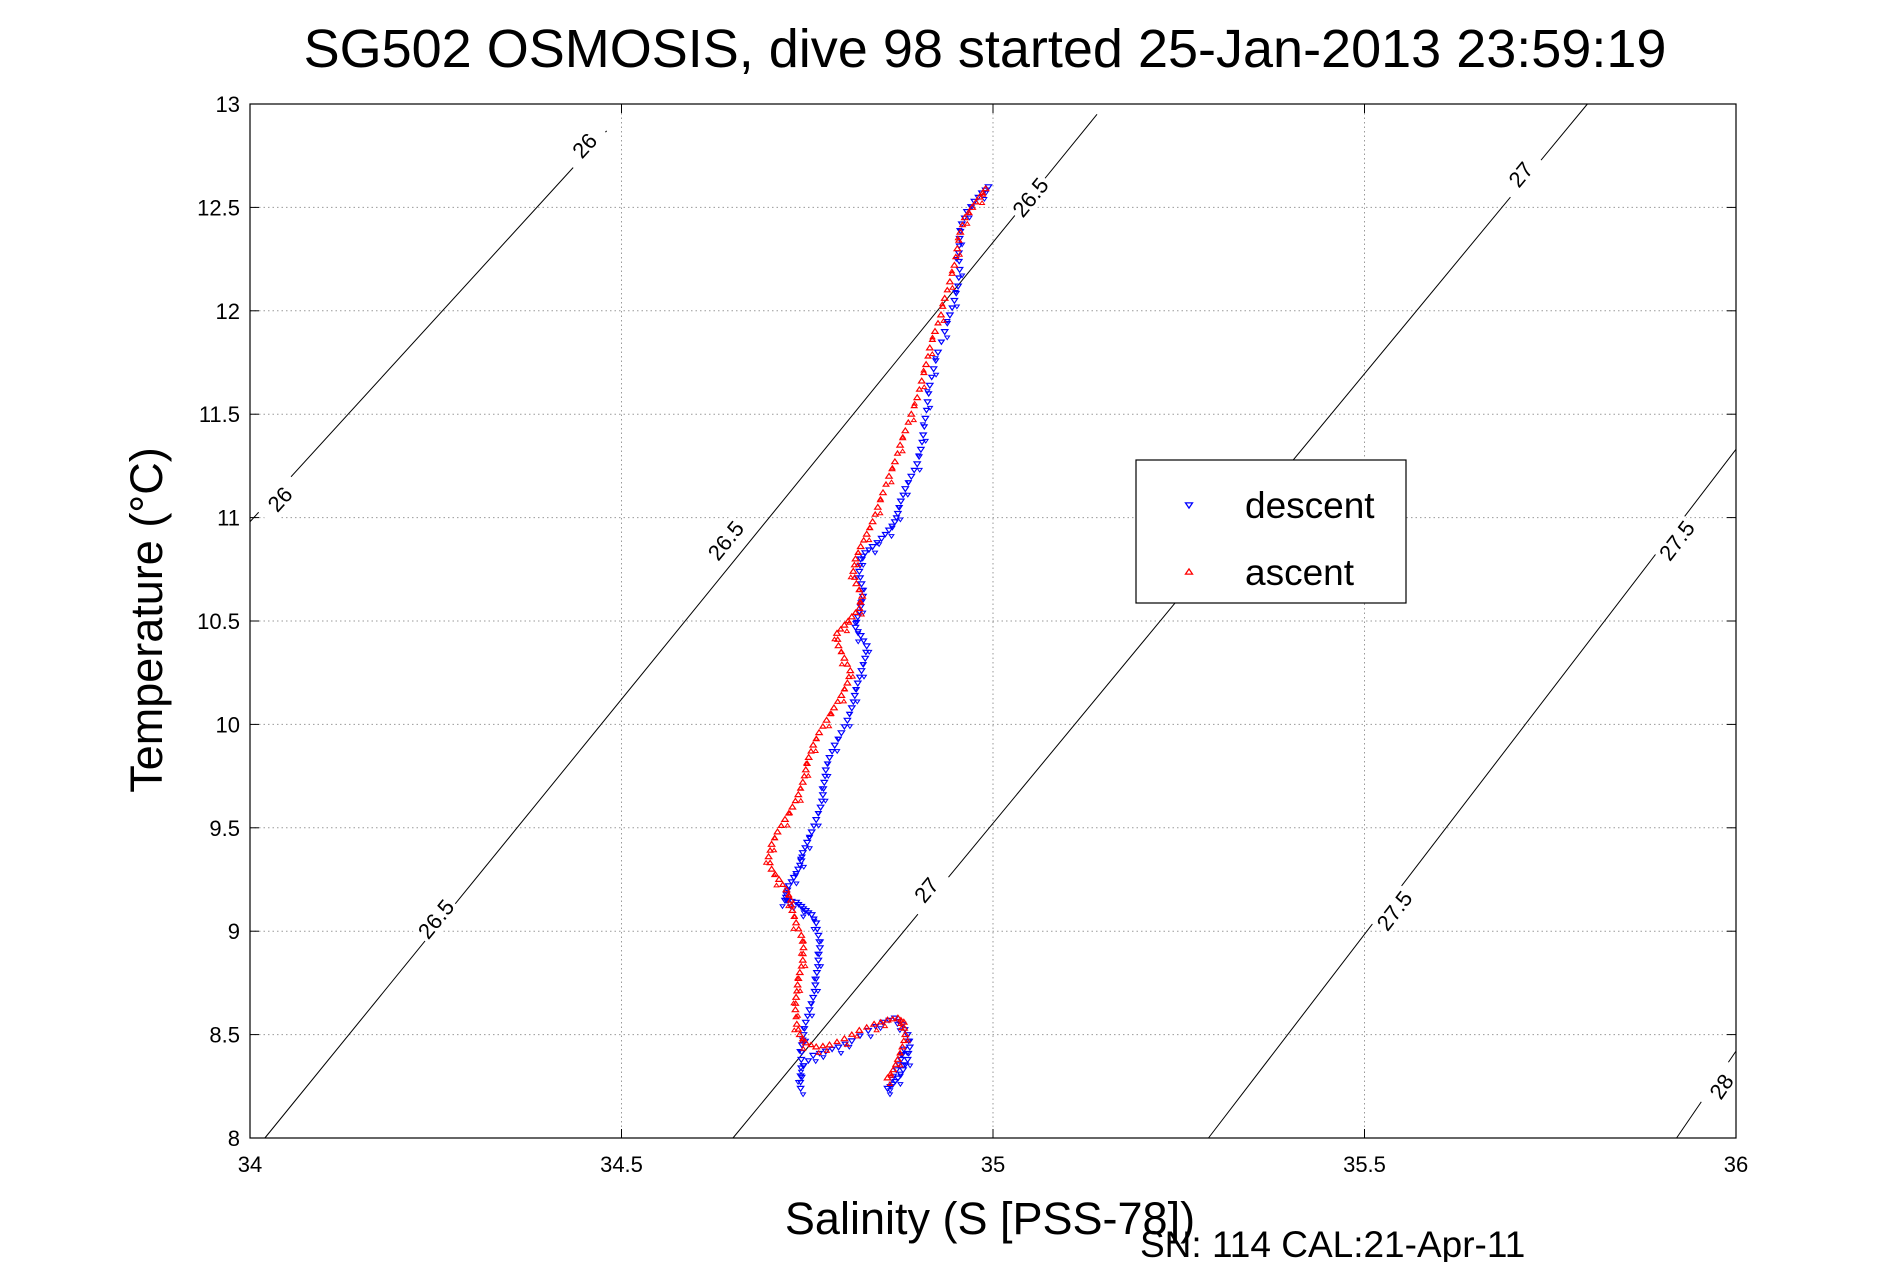 This screenshot has width=1891, height=1267. Describe the element at coordinates (234, 1138) in the screenshot. I see `y-tick-label: 8` at that location.